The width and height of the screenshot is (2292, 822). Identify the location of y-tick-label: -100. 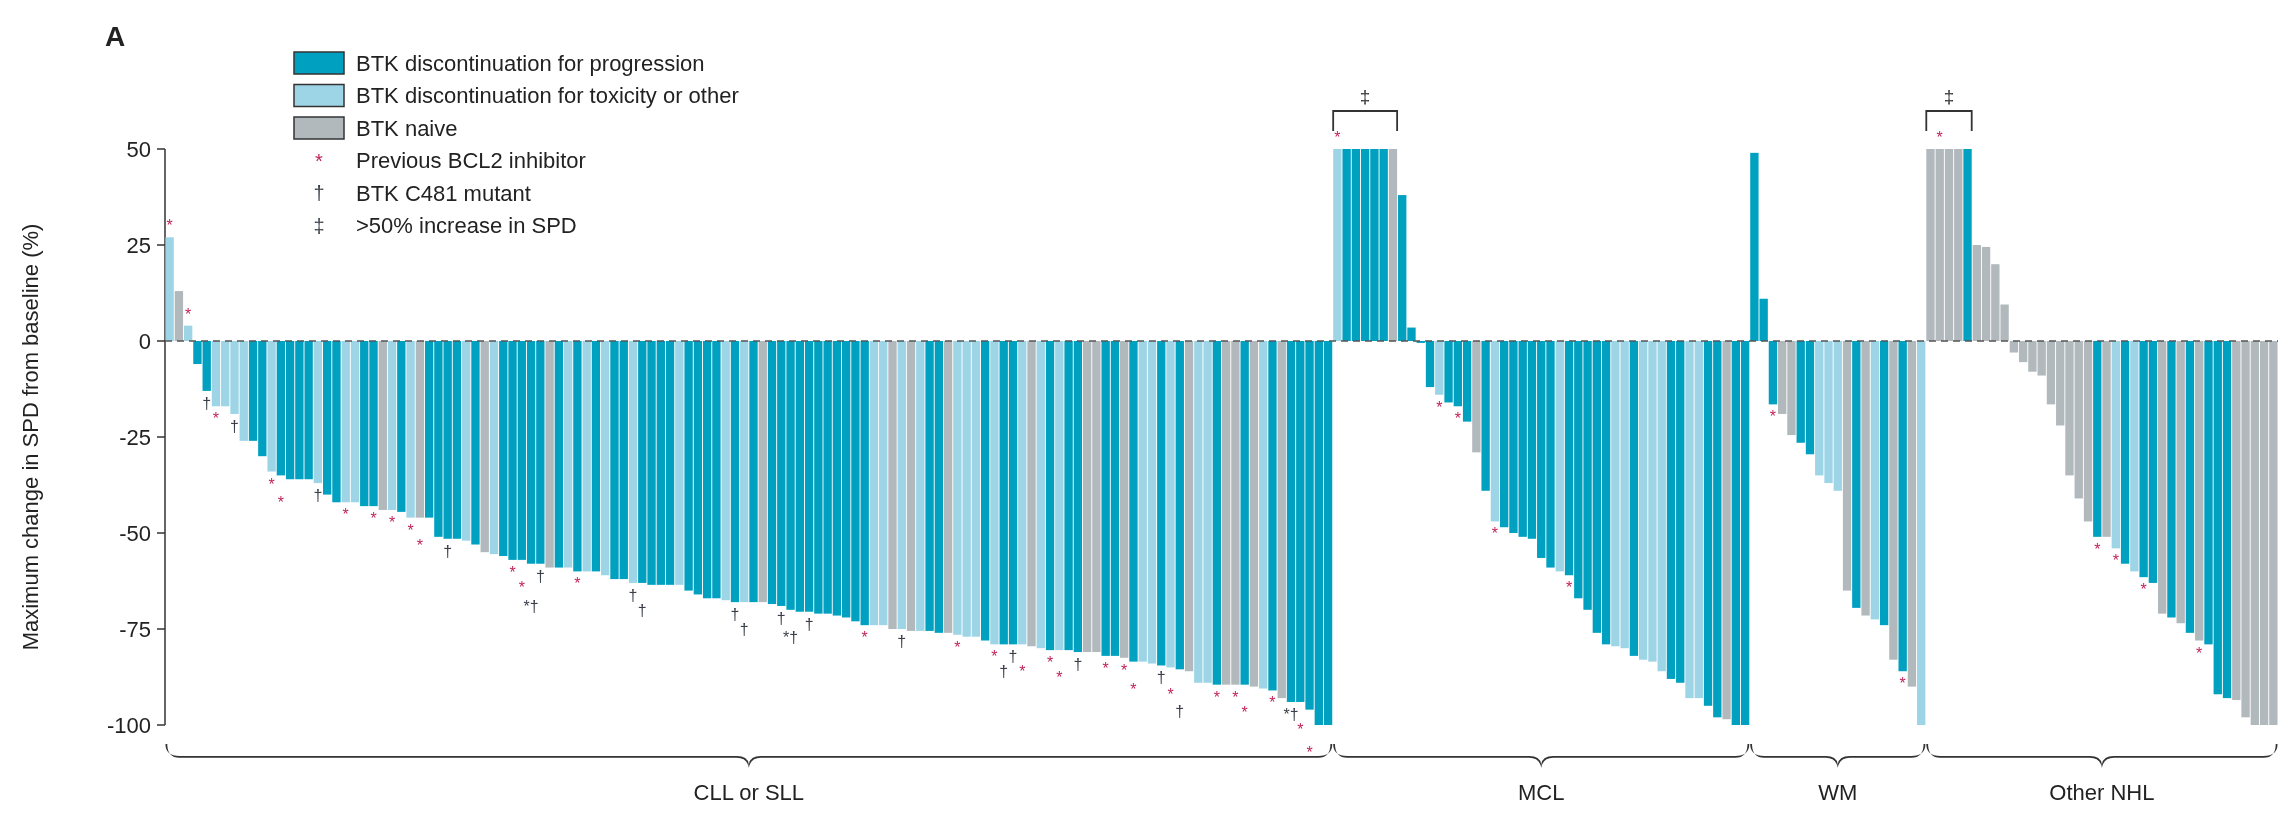
(128, 725).